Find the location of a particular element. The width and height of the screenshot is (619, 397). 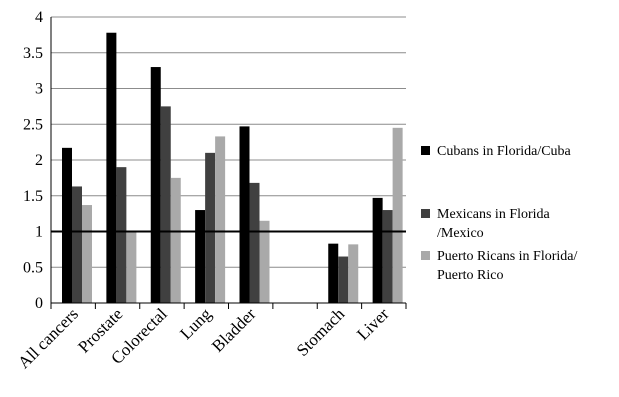

y-tick-label: 0.5 is located at coordinates (33, 267).